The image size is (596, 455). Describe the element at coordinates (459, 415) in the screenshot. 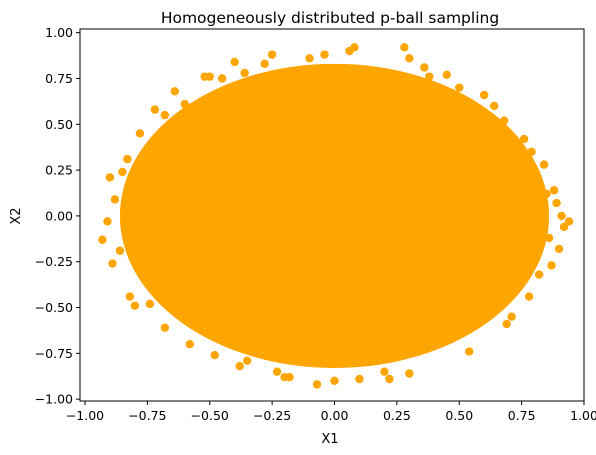

I see `x-tick-label: 0.50` at that location.